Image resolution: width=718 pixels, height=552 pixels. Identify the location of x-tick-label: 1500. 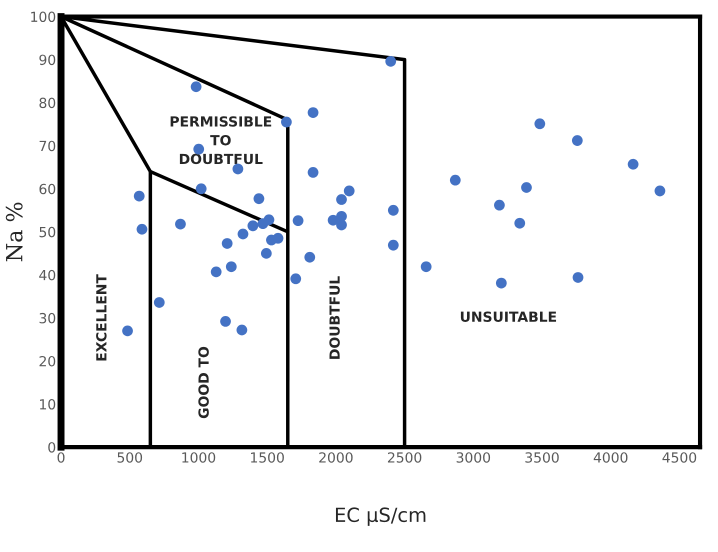
(267, 457).